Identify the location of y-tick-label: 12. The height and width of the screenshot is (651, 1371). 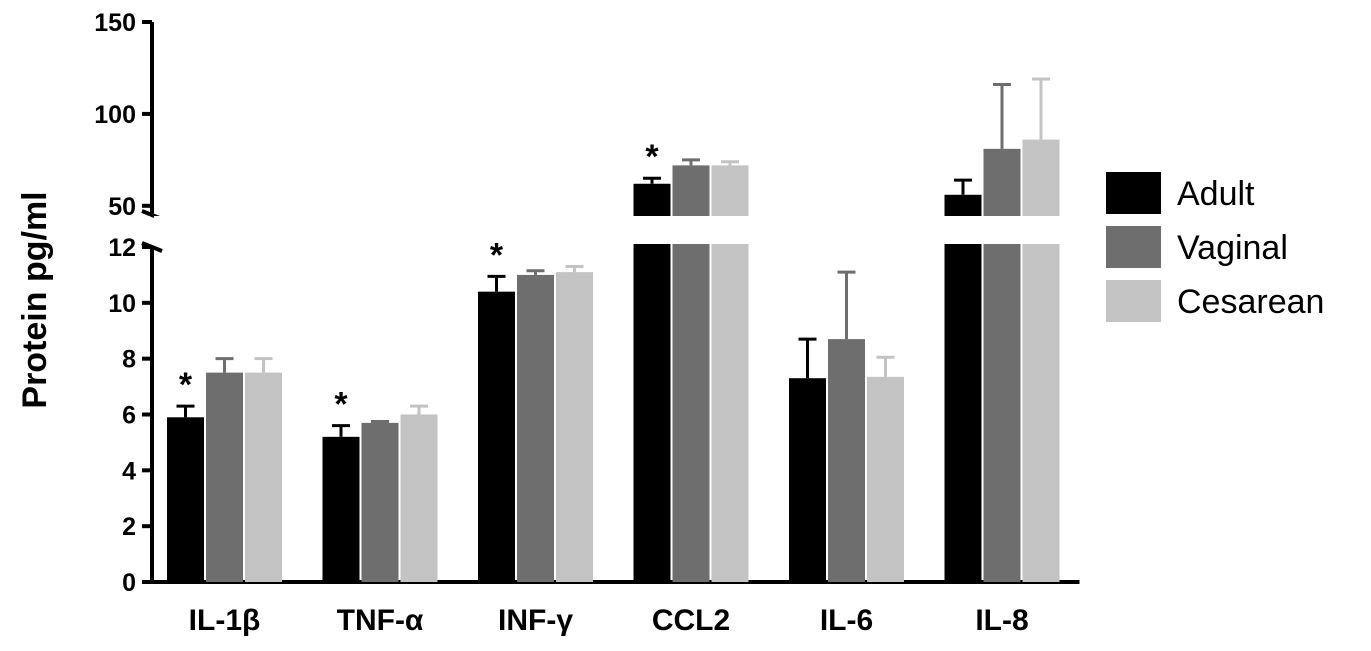
(122, 248).